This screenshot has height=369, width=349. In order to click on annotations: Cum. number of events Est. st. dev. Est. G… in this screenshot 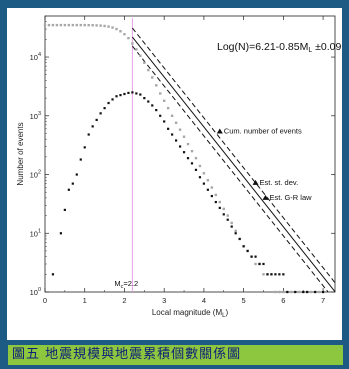, I will do `click(264, 164)`.